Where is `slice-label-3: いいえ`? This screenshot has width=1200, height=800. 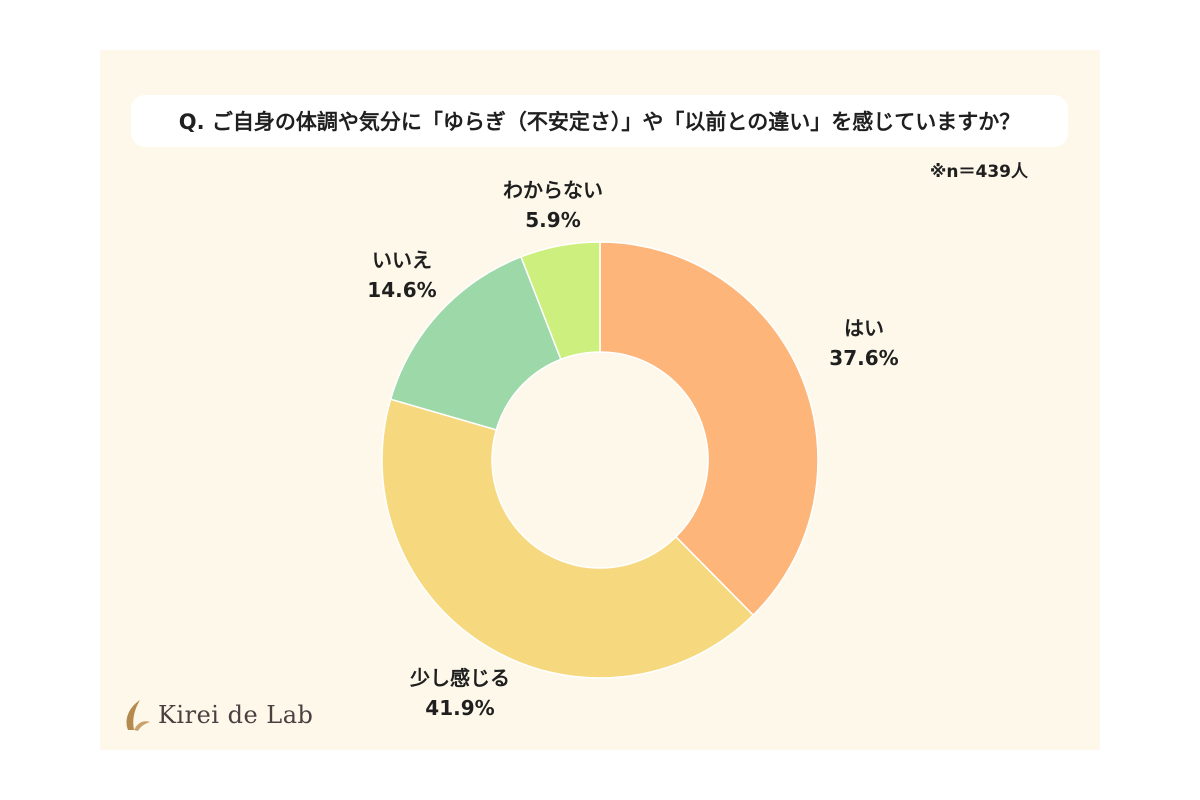
slice-label-3: いいえ is located at coordinates (402, 260).